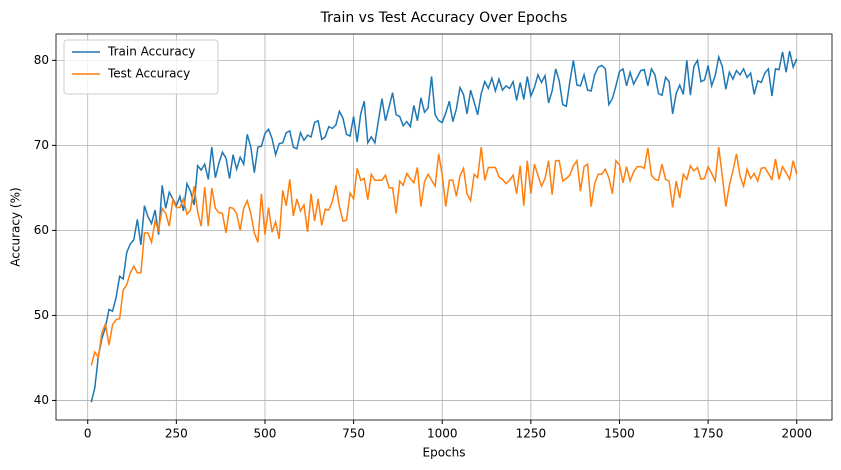 This screenshot has width=841, height=470. Describe the element at coordinates (16, 226) in the screenshot. I see `y-axis-label: Accuracy (%)` at that location.